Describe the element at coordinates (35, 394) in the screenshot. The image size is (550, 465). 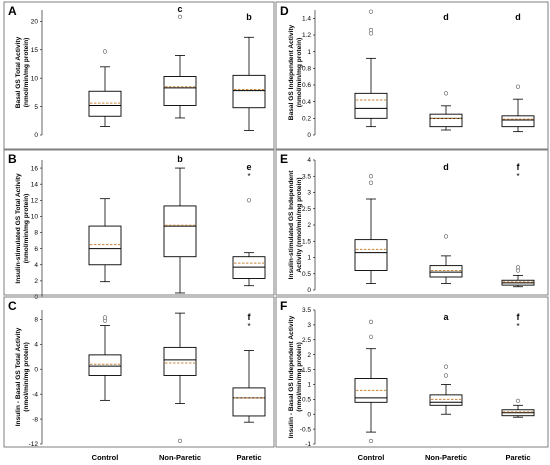
I see `y-tick-label: -4` at that location.